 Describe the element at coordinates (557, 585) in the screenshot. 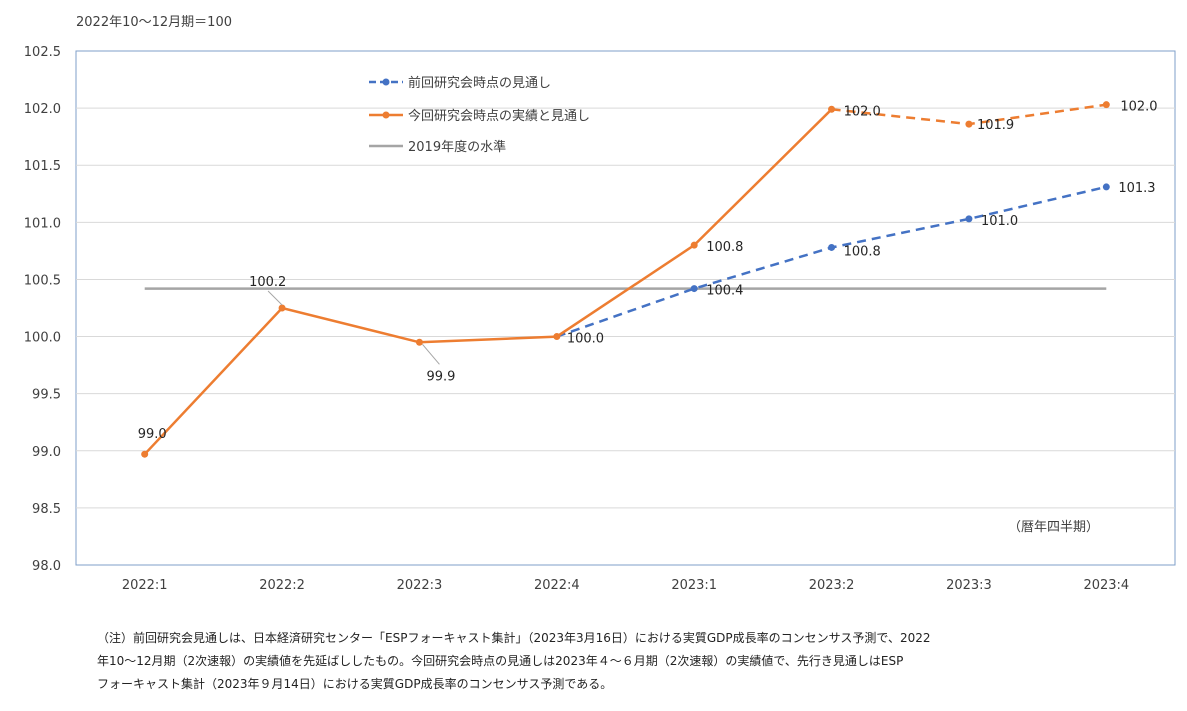

I see `x-tick-2022-4: 2022:4` at that location.